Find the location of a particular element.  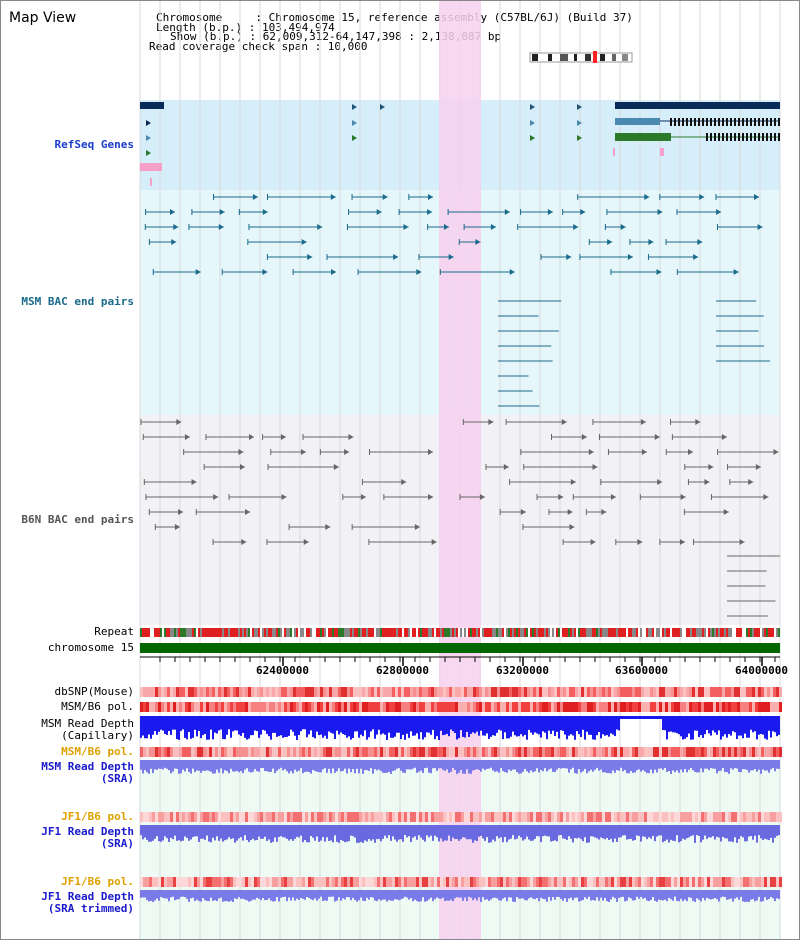

track-label-msm-b6-pol-2: MSM/B6 pol. is located at coordinates (97, 751).